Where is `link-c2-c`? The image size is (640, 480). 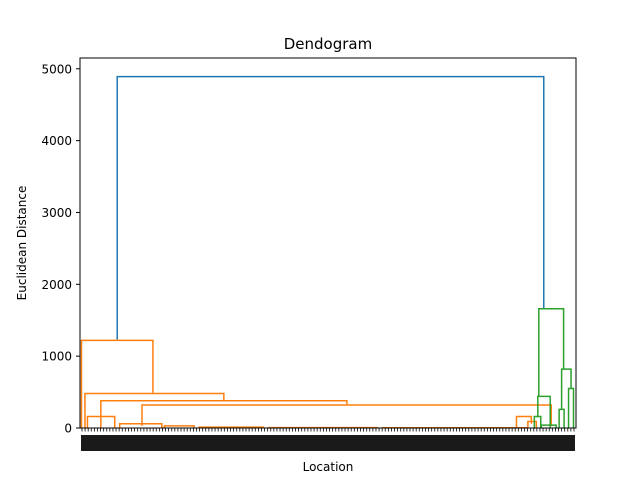 link-c2-c is located at coordinates (537, 421).